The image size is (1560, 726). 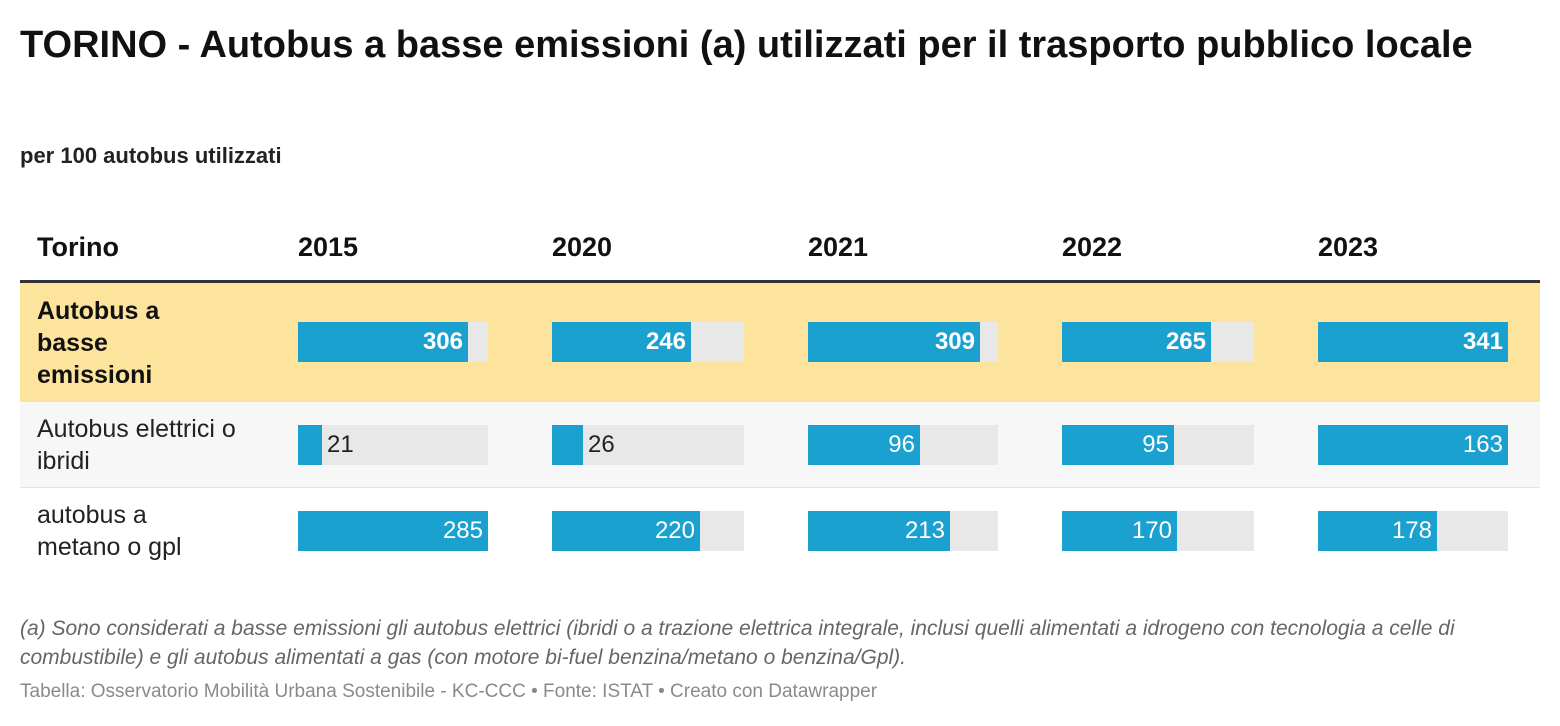 What do you see at coordinates (665, 341) in the screenshot?
I see `value-label: 246` at bounding box center [665, 341].